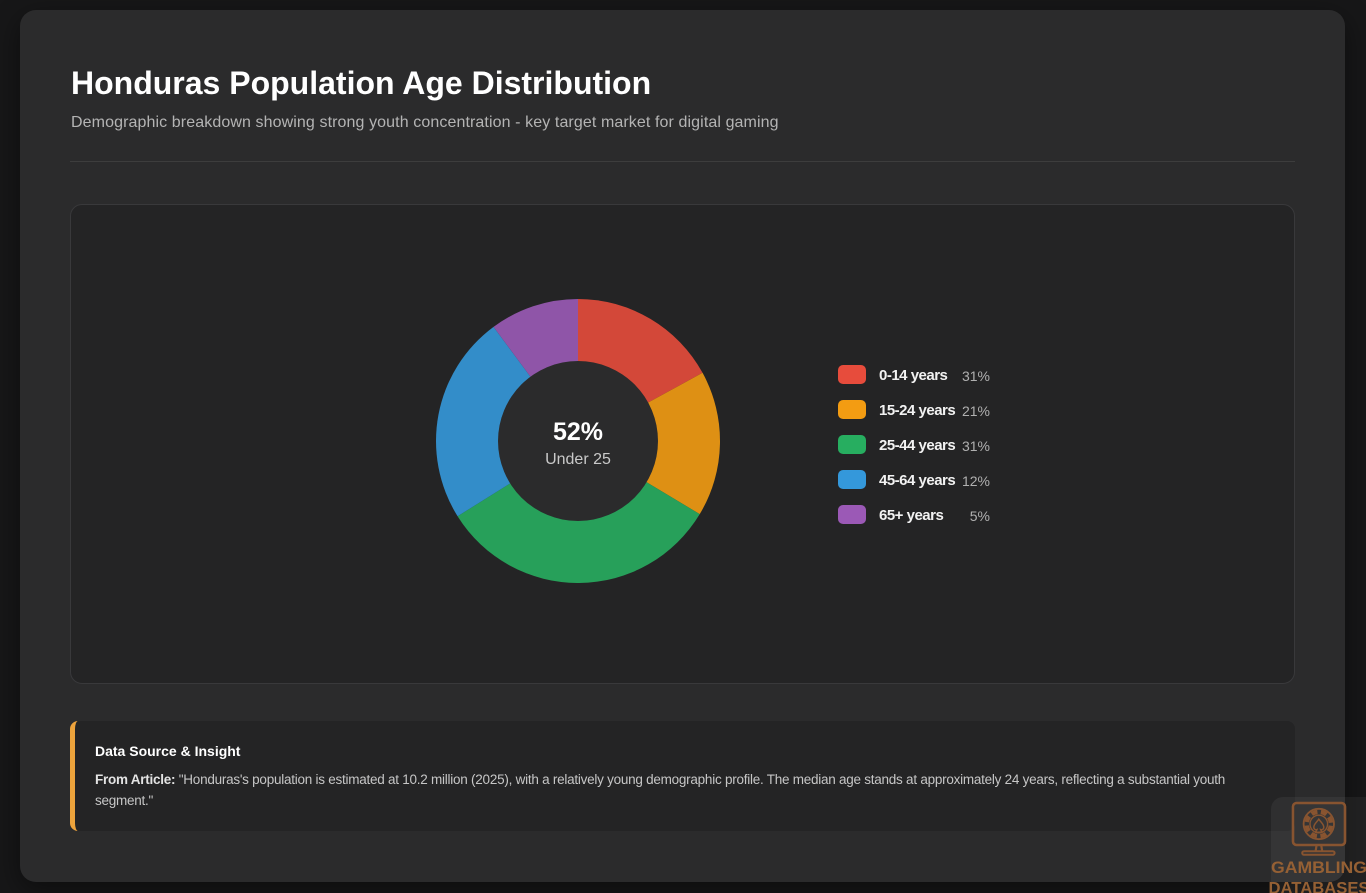 The height and width of the screenshot is (893, 1366). Describe the element at coordinates (1317, 886) in the screenshot. I see `svg-text: DATABASES` at that location.